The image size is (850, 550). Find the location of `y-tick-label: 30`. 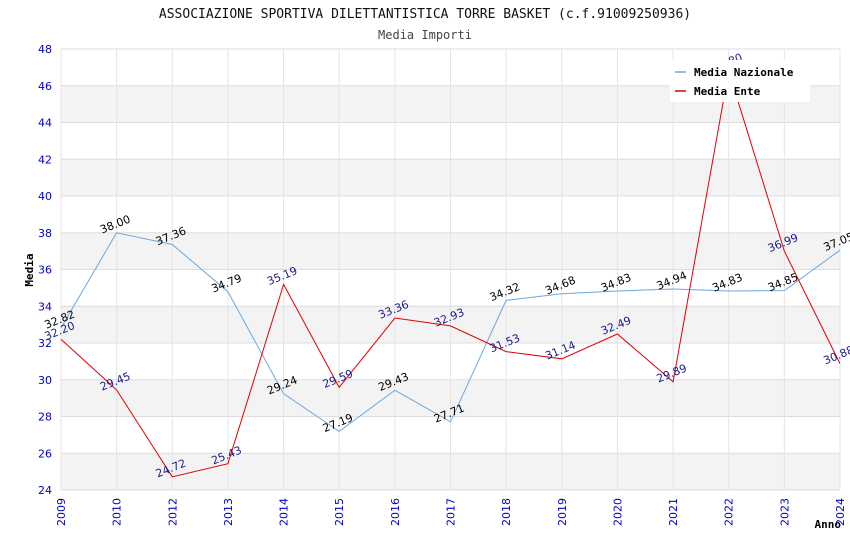

y-tick-label: 30 is located at coordinates (45, 380).